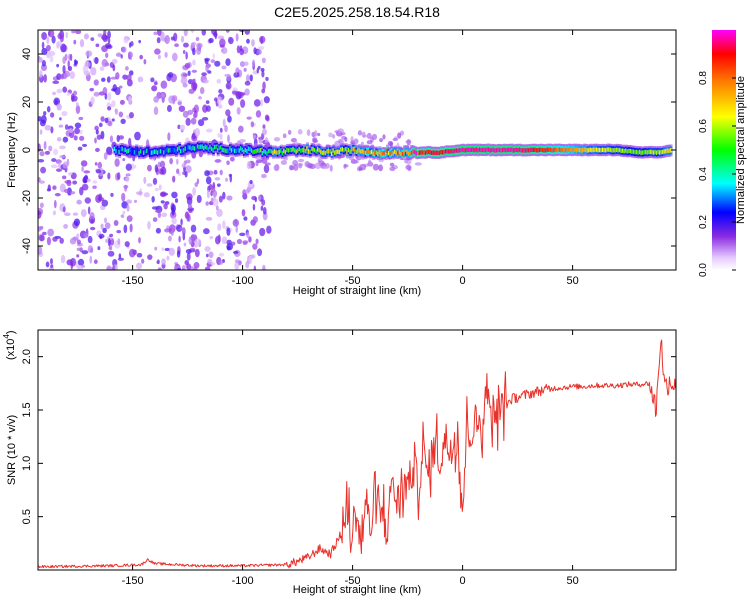 This screenshot has height=600, width=750. Describe the element at coordinates (703, 174) in the screenshot. I see `colorbar-tick-label: 0.4` at that location.